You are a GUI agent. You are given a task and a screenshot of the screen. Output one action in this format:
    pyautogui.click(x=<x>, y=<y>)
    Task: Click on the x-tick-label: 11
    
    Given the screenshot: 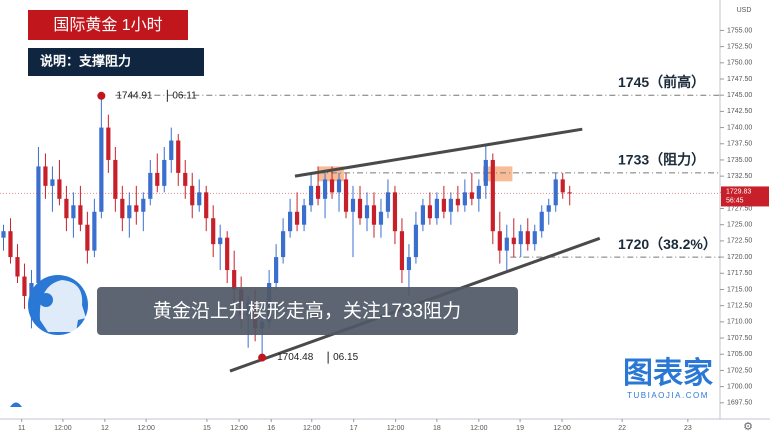 What is the action you would take?
    pyautogui.click(x=21, y=428)
    